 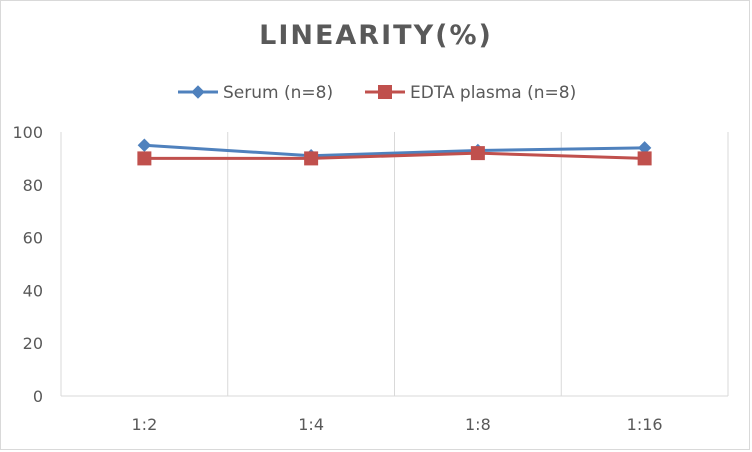 What do you see at coordinates (33, 343) in the screenshot?
I see `y-tick-label: 20` at bounding box center [33, 343].